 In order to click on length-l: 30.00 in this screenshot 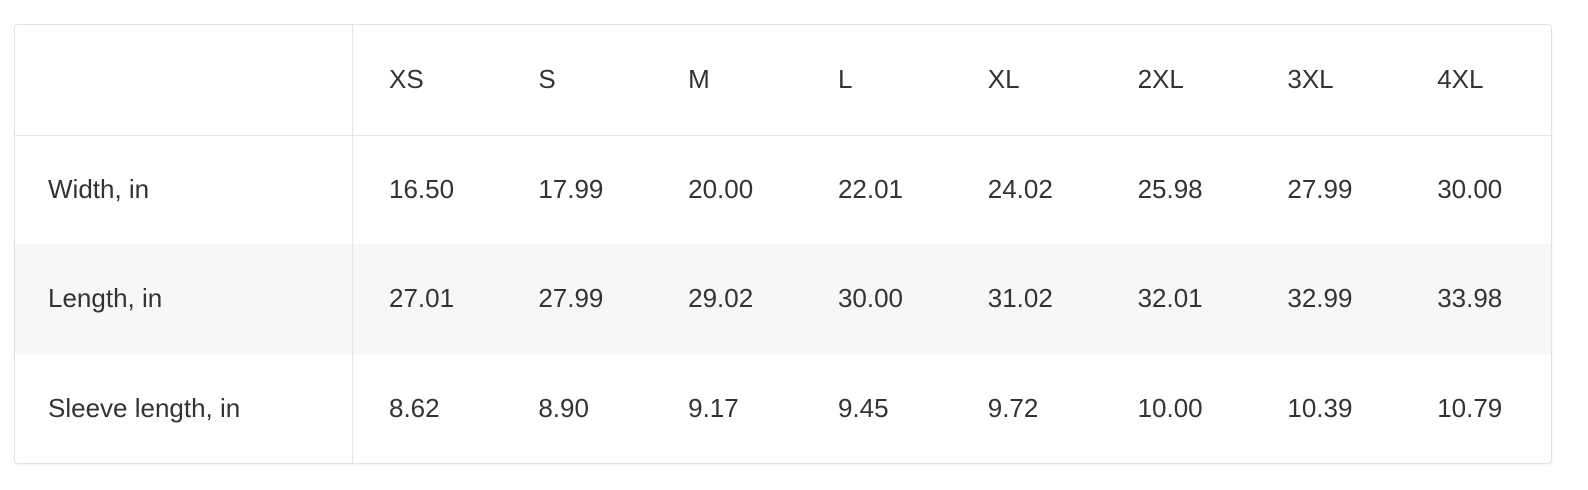, I will do `click(870, 298)`.